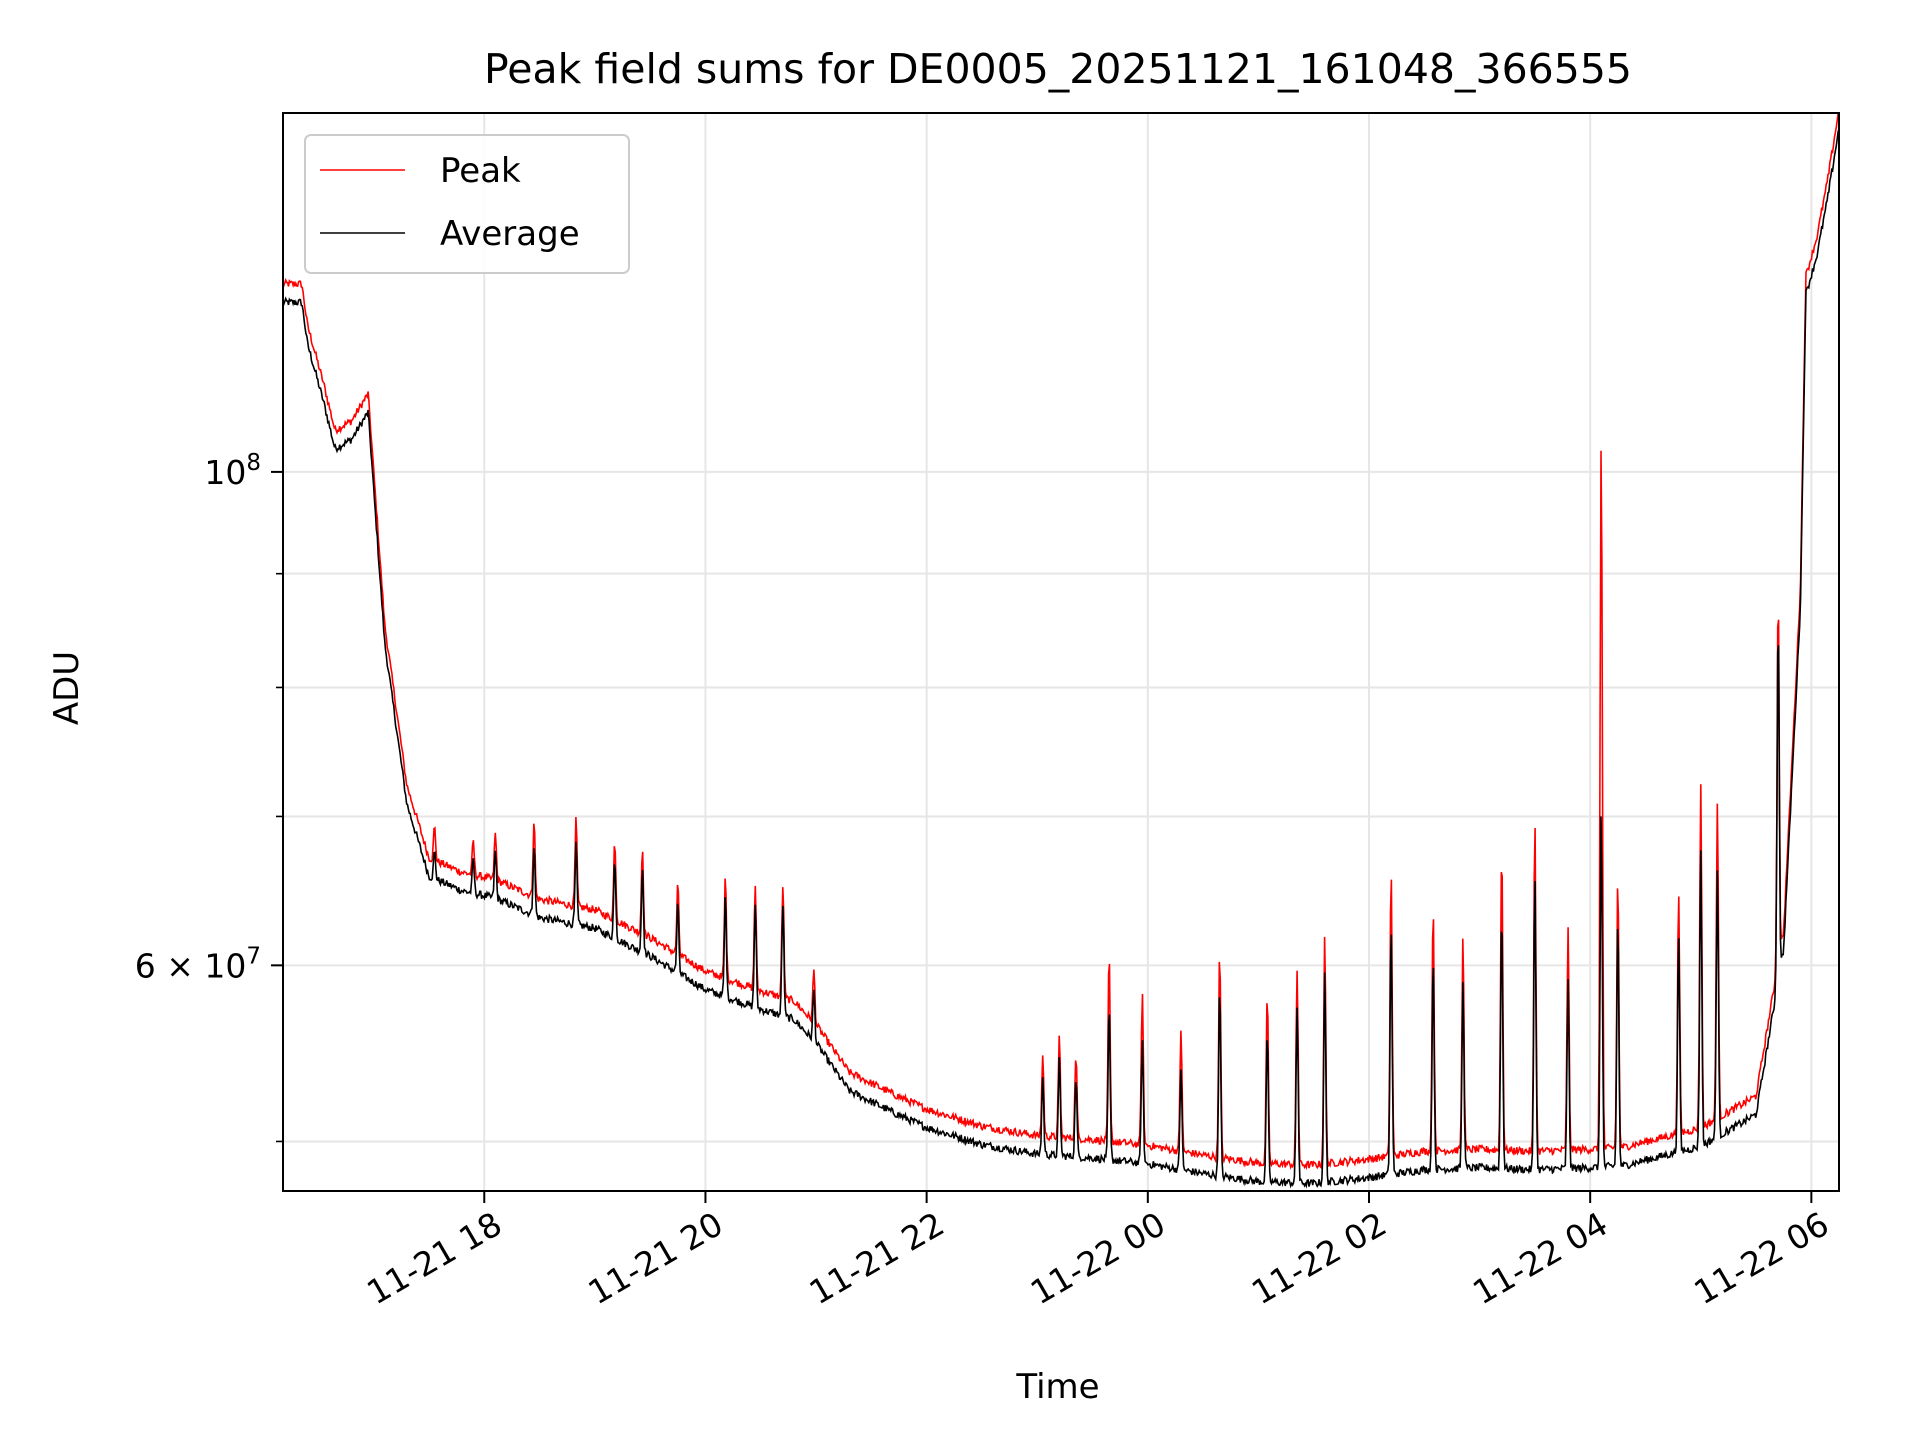  I want to click on y-tick-label: 6 × 107, so click(198, 964).